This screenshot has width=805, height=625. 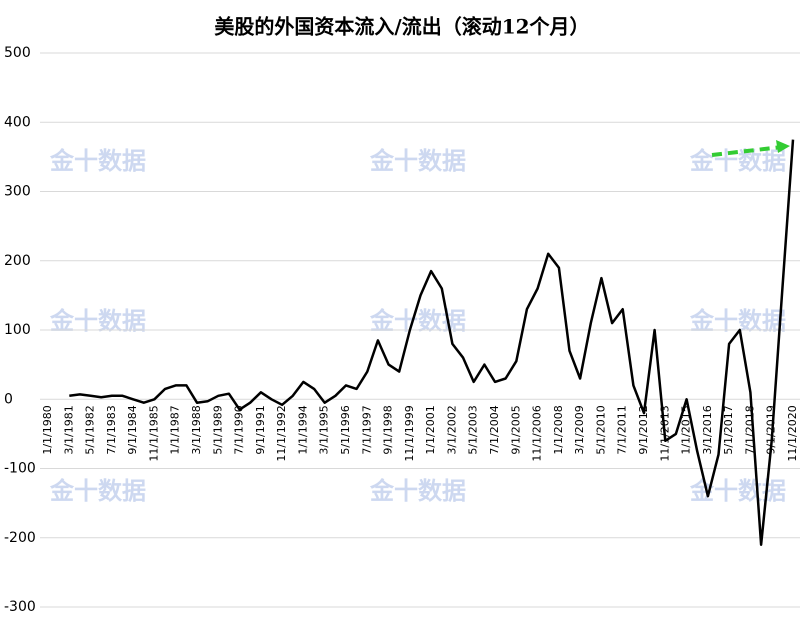 What do you see at coordinates (324, 429) in the screenshot?
I see `x-tick-label: 3/1/1995` at bounding box center [324, 429].